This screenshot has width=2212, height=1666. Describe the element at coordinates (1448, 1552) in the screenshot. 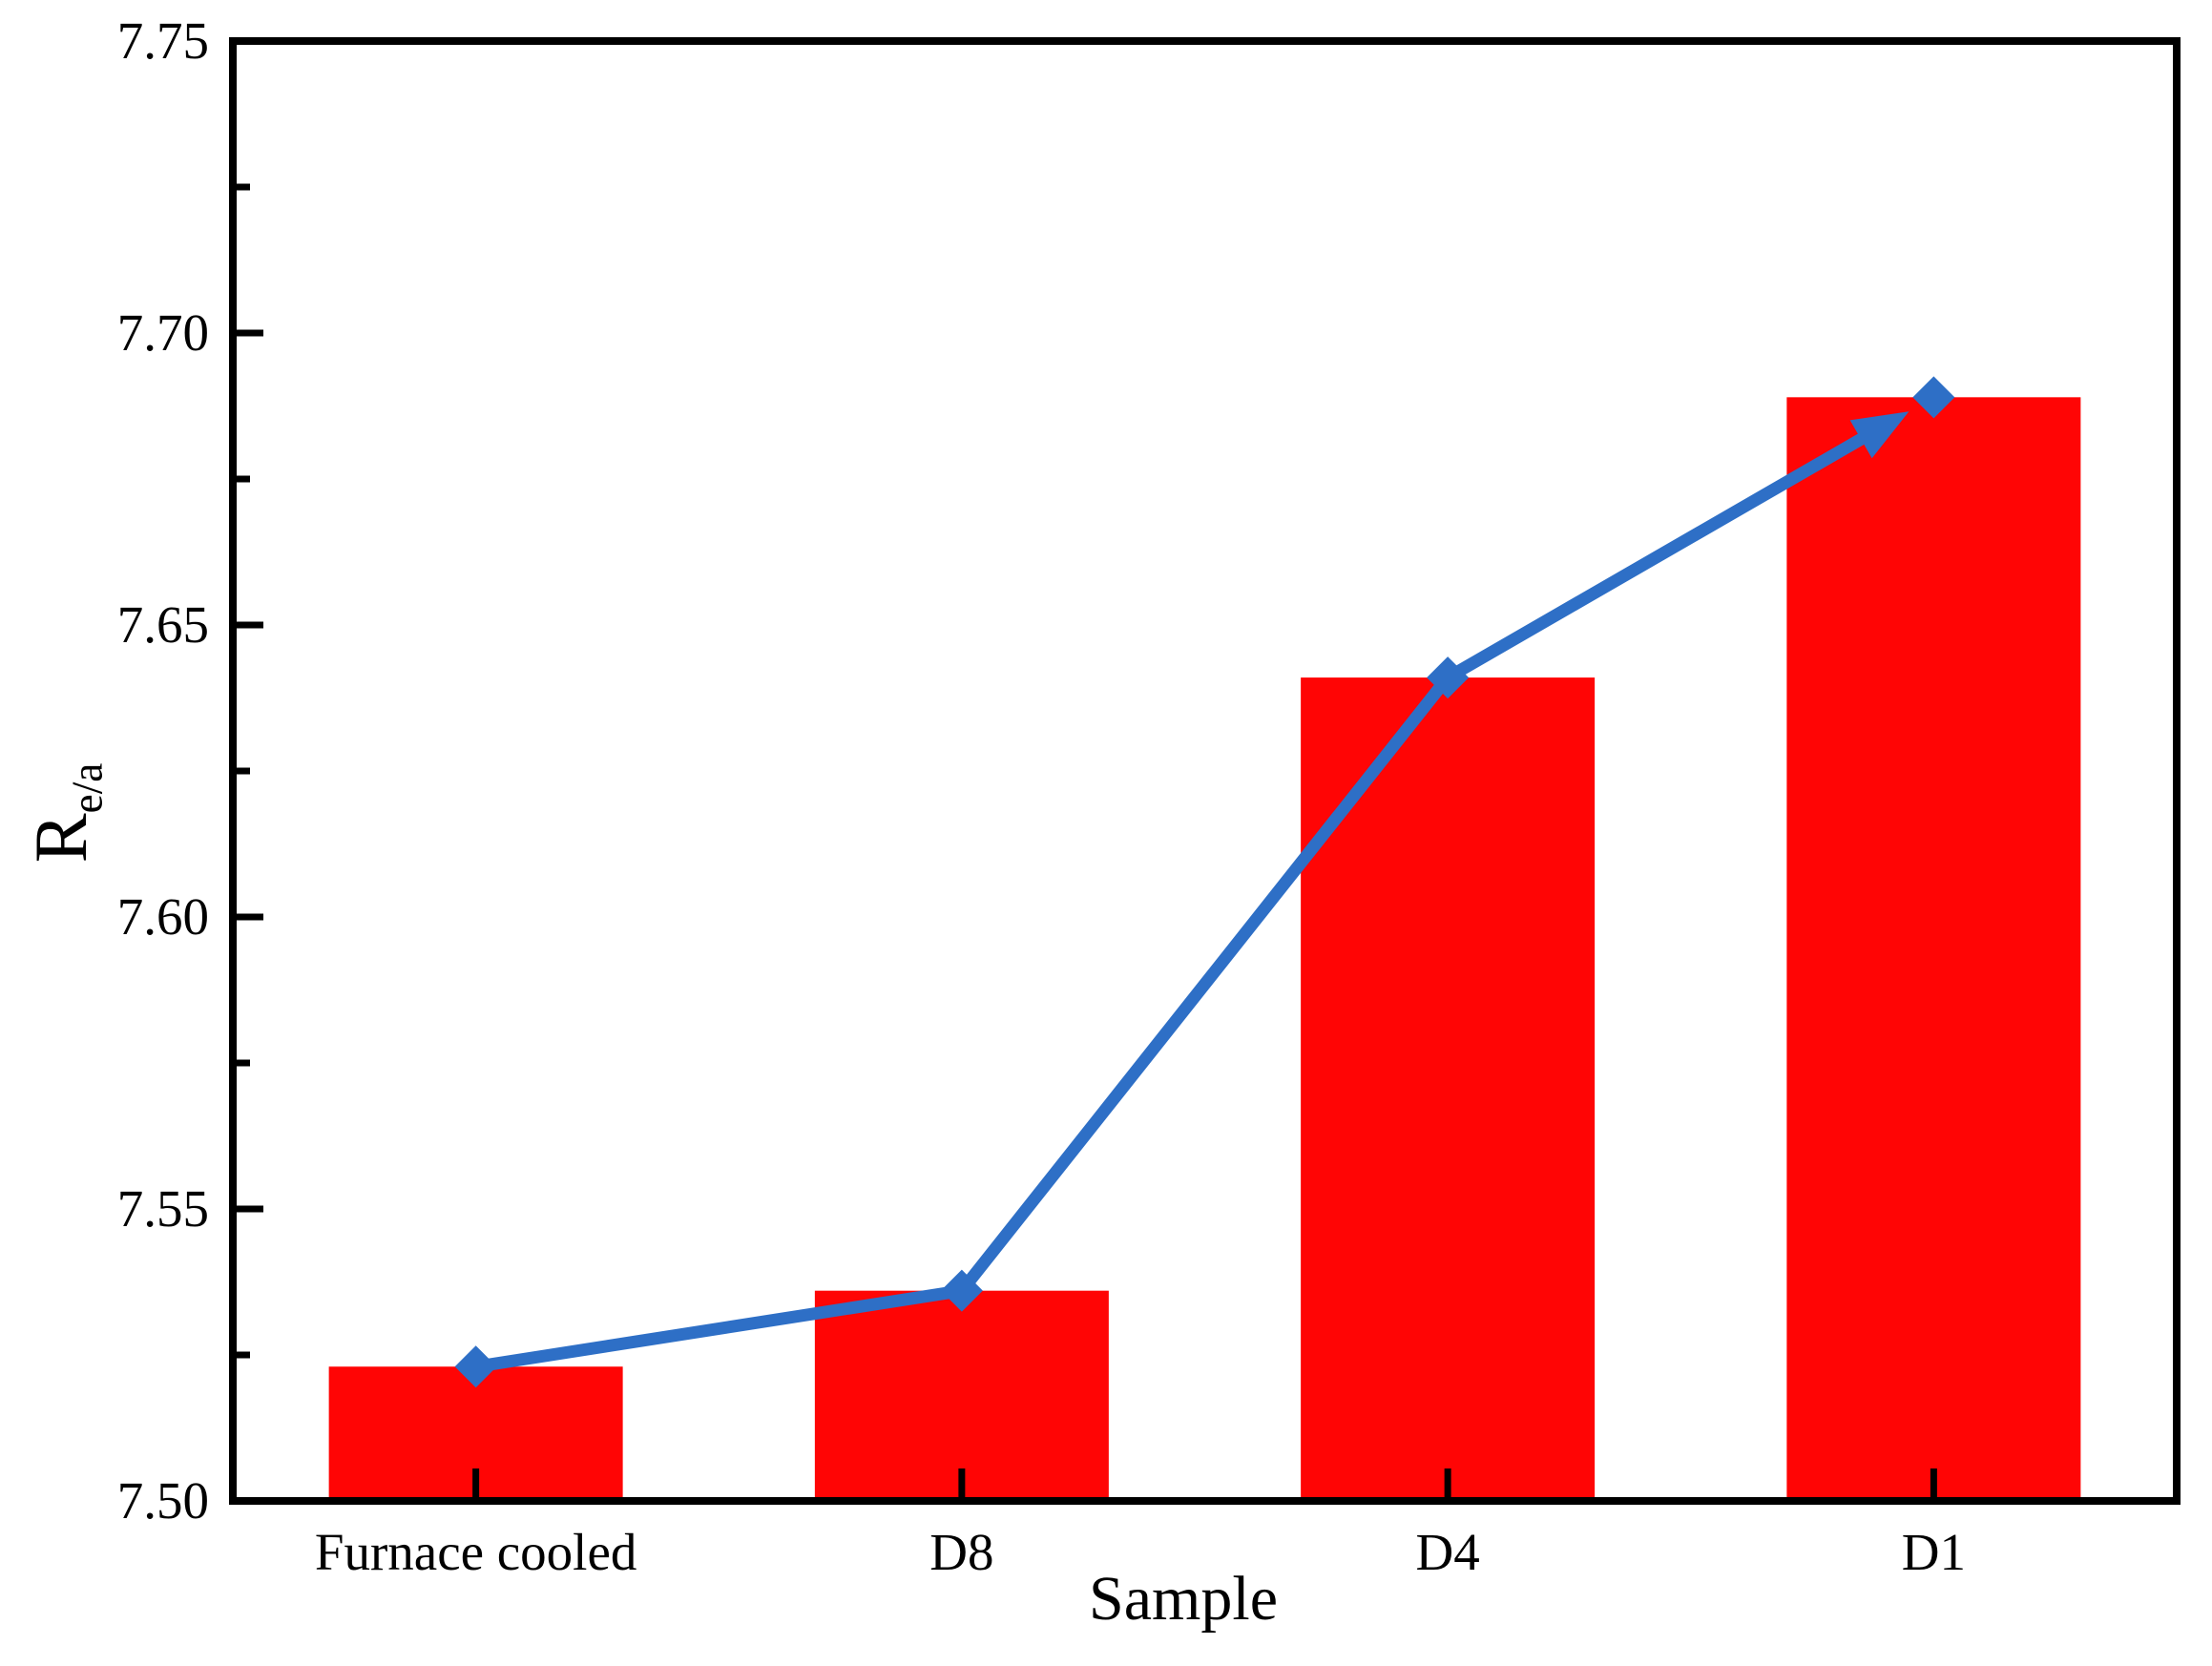

I see `x-tick-label-d4: D4` at that location.